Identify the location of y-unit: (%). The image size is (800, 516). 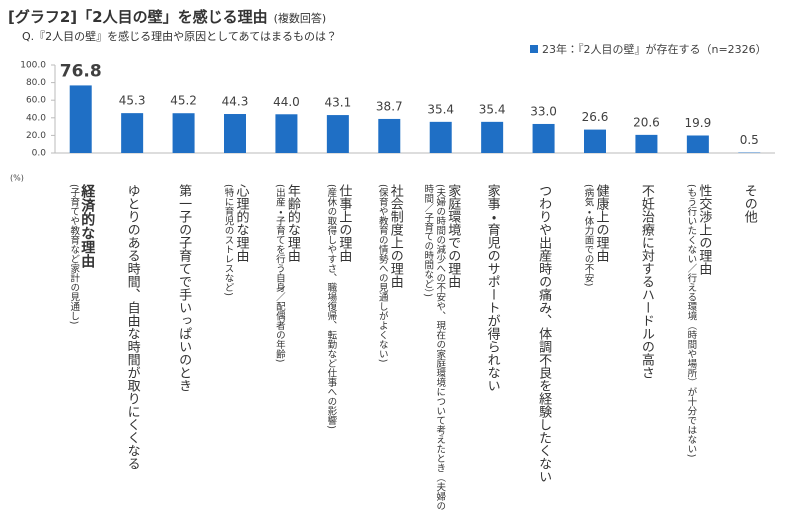
(17, 178).